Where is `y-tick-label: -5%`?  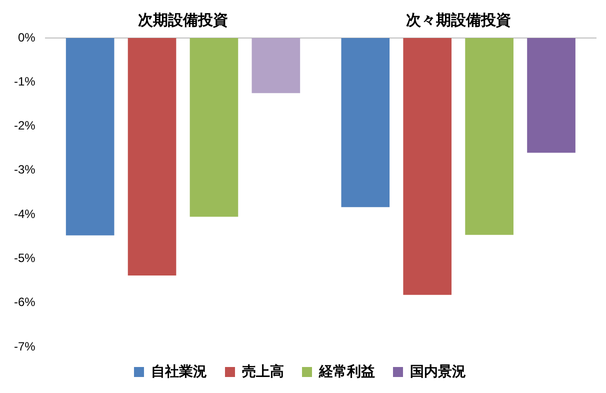 y-tick-label: -5% is located at coordinates (25, 258).